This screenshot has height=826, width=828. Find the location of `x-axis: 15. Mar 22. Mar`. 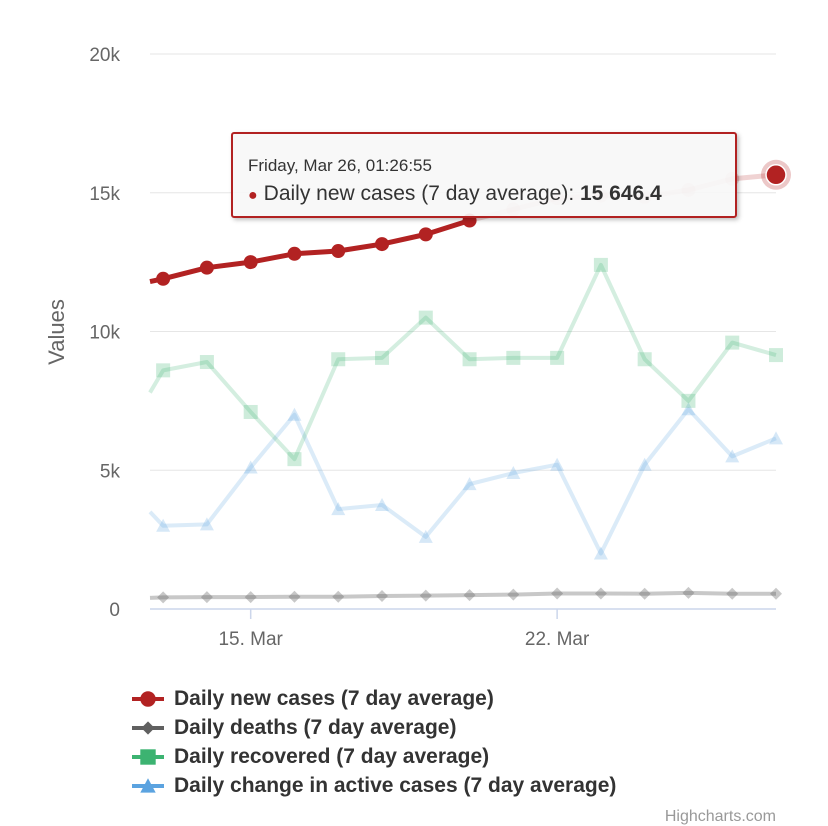

x-axis: 15. Mar 22. Mar is located at coordinates (463, 629).